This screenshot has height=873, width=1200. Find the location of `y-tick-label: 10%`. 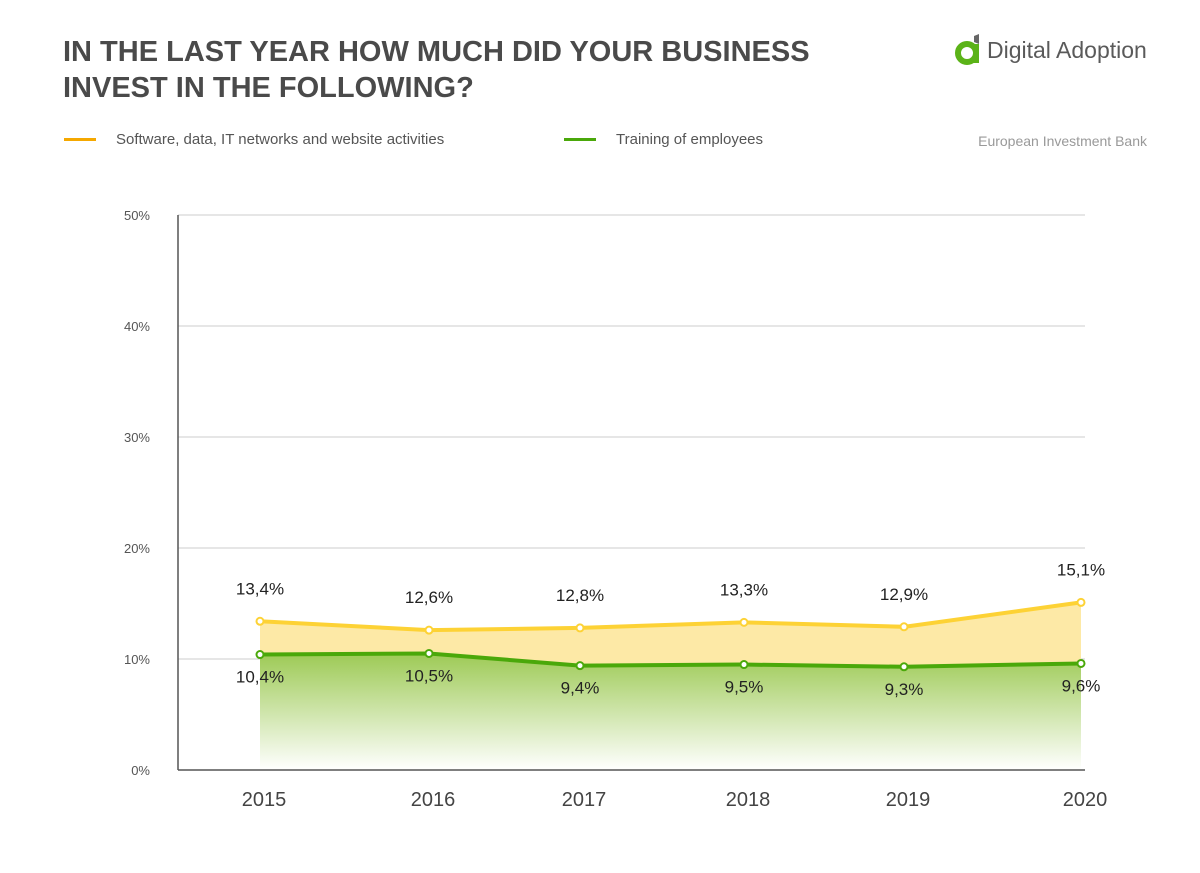

y-tick-label: 10% is located at coordinates (137, 659).